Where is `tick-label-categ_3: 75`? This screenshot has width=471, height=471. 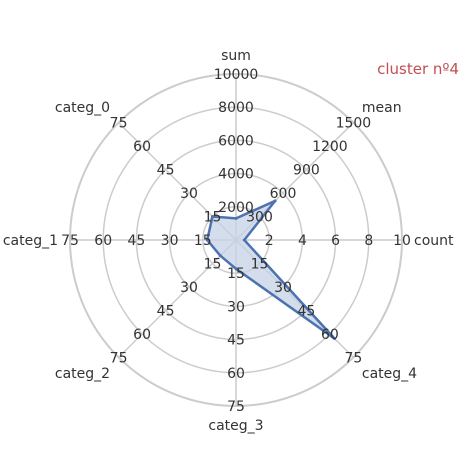 tick-label-categ_3: 75 is located at coordinates (236, 407).